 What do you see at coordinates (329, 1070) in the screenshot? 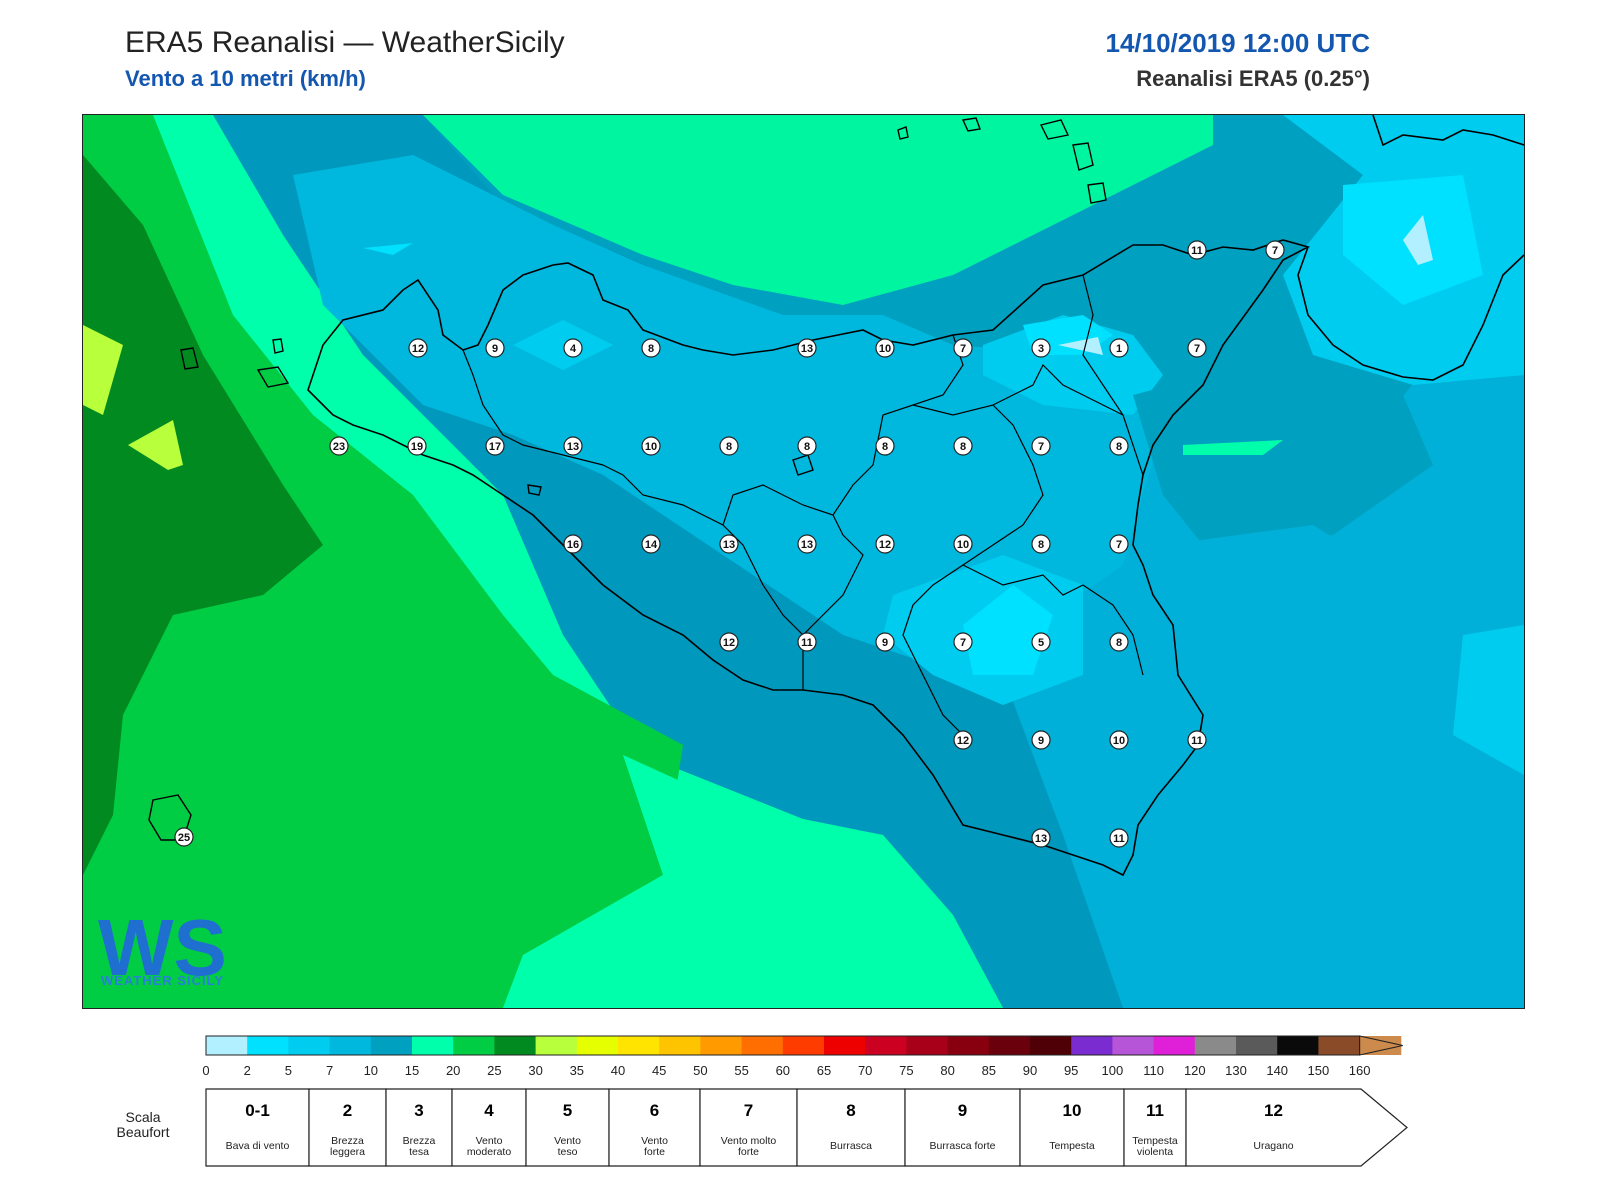
I see `colorbar-tick-label: 7` at bounding box center [329, 1070].